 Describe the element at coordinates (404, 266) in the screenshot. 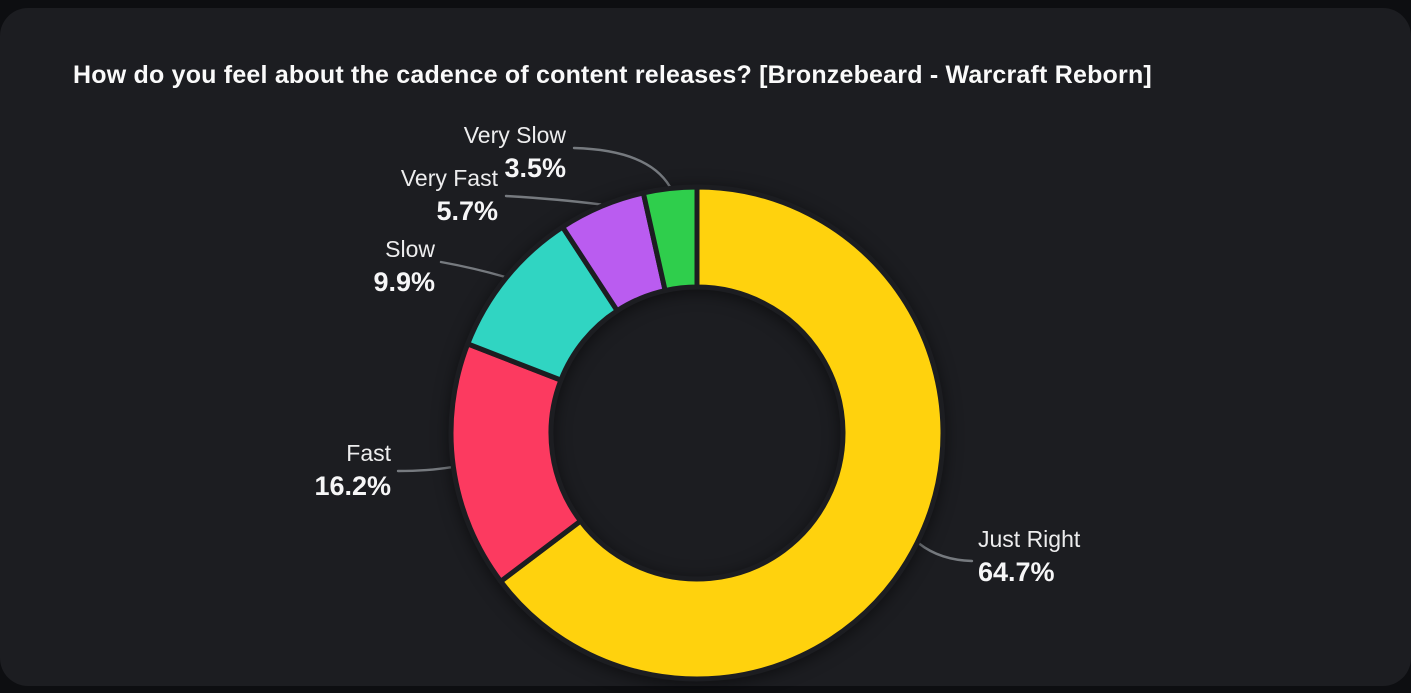

I see `slice-callout-slow: Slow 9.9%` at that location.